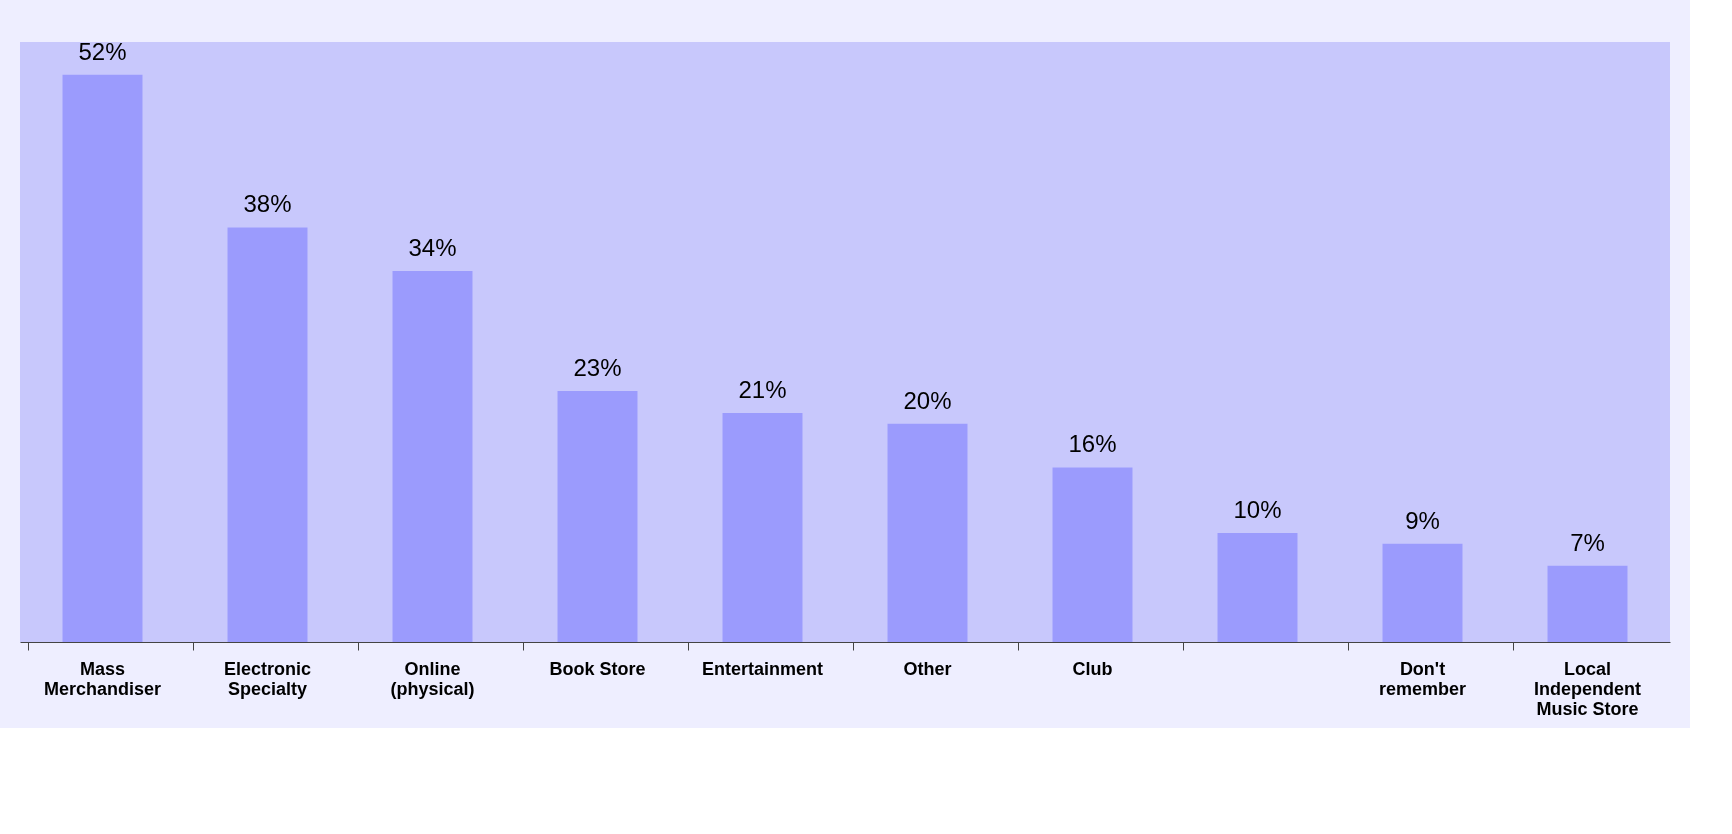 The width and height of the screenshot is (1732, 834). Describe the element at coordinates (432, 678) in the screenshot. I see `x-tick-label: Online (physical)` at that location.